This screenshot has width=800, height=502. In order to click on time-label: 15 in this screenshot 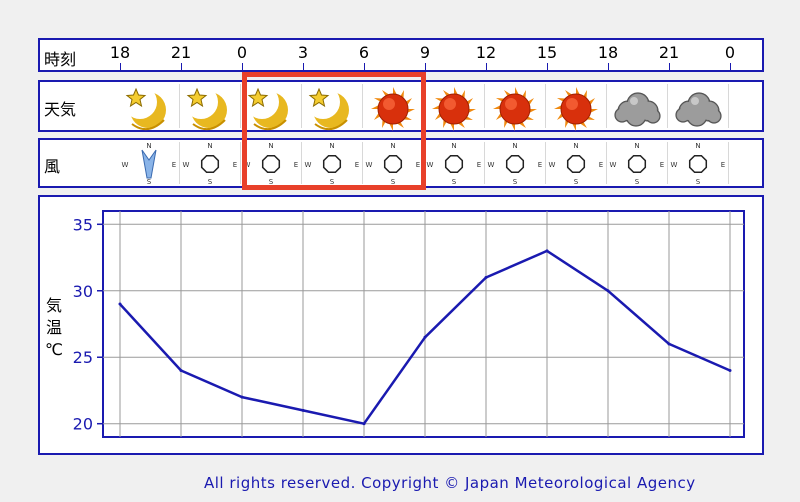, I will do `click(547, 52)`.